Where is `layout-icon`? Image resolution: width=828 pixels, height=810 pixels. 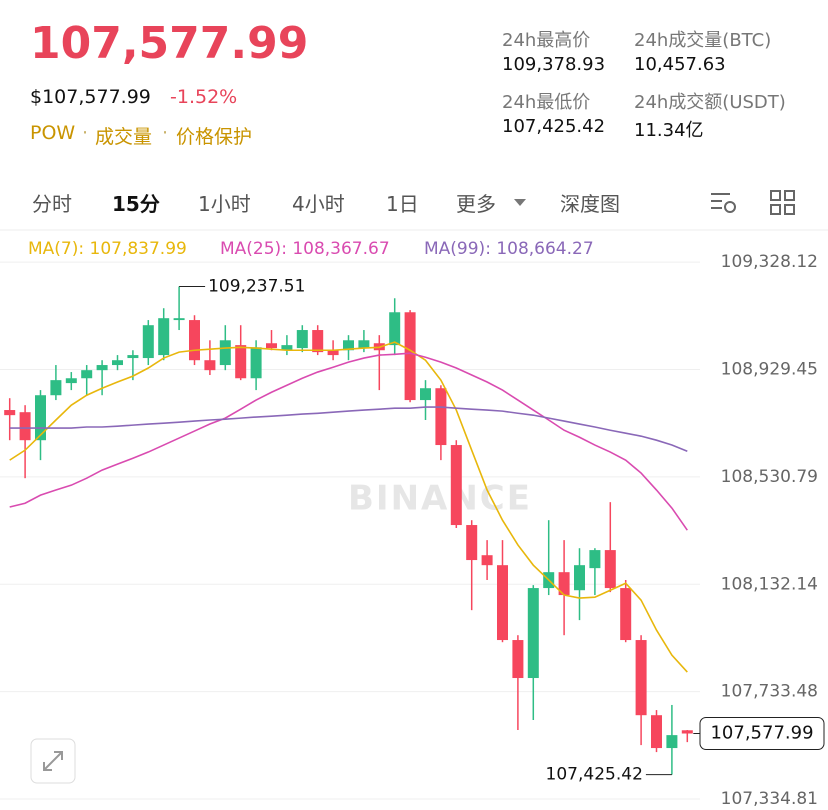
layout-icon is located at coordinates (783, 203).